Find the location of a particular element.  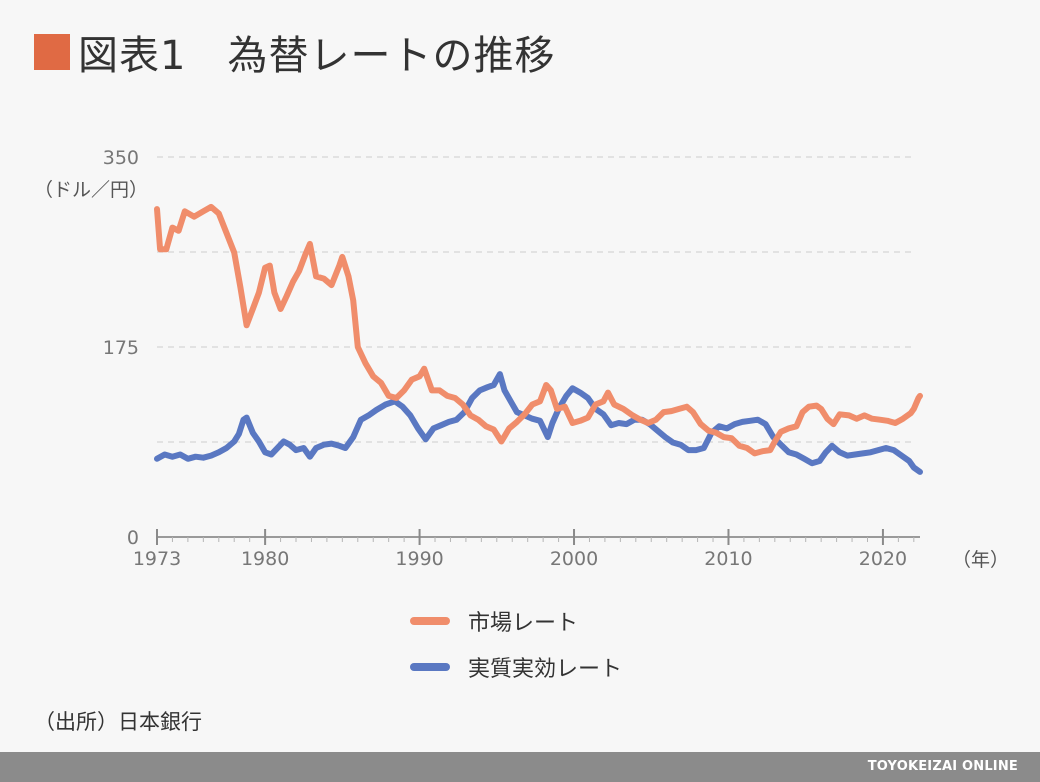

publisher-name: TOYOKEIZAI ONLINE is located at coordinates (942, 766).